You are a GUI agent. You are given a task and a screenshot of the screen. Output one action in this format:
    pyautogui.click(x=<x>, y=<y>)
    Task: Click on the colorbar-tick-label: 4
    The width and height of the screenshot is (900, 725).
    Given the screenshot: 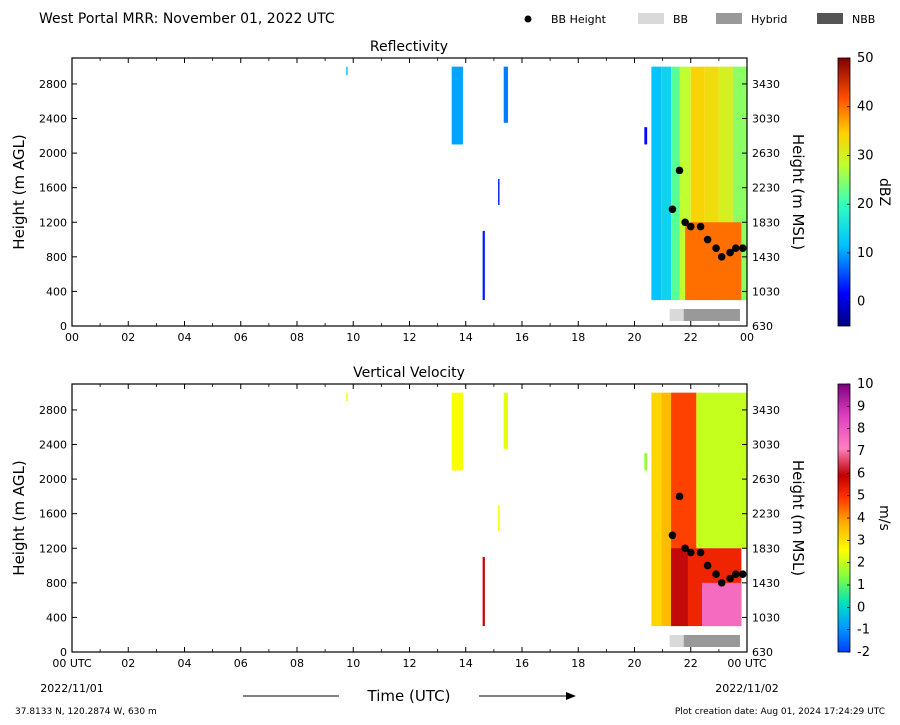 What is the action you would take?
    pyautogui.click(x=861, y=518)
    